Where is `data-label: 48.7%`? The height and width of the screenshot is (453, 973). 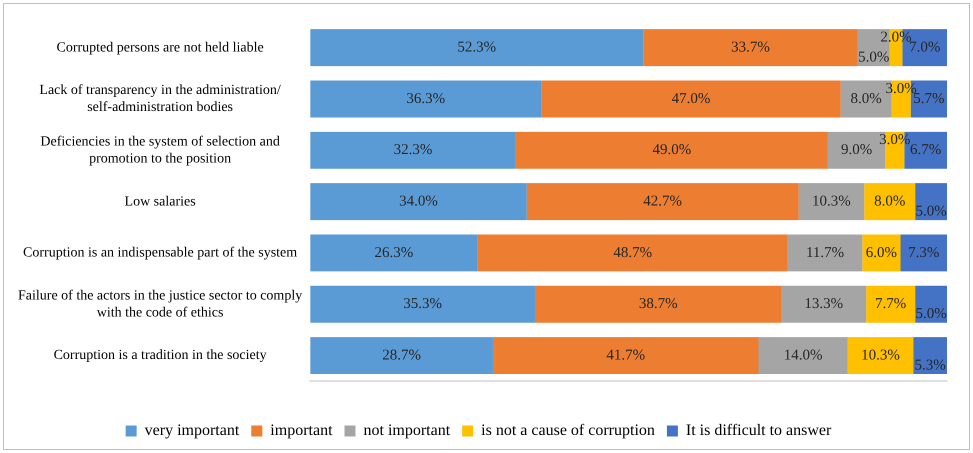 data-label: 48.7% is located at coordinates (632, 252).